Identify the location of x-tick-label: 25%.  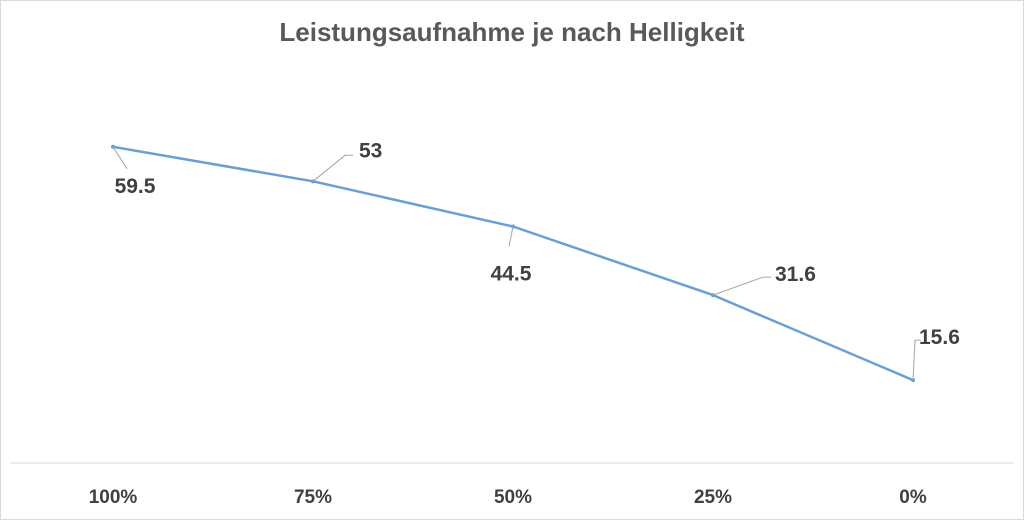
(713, 497).